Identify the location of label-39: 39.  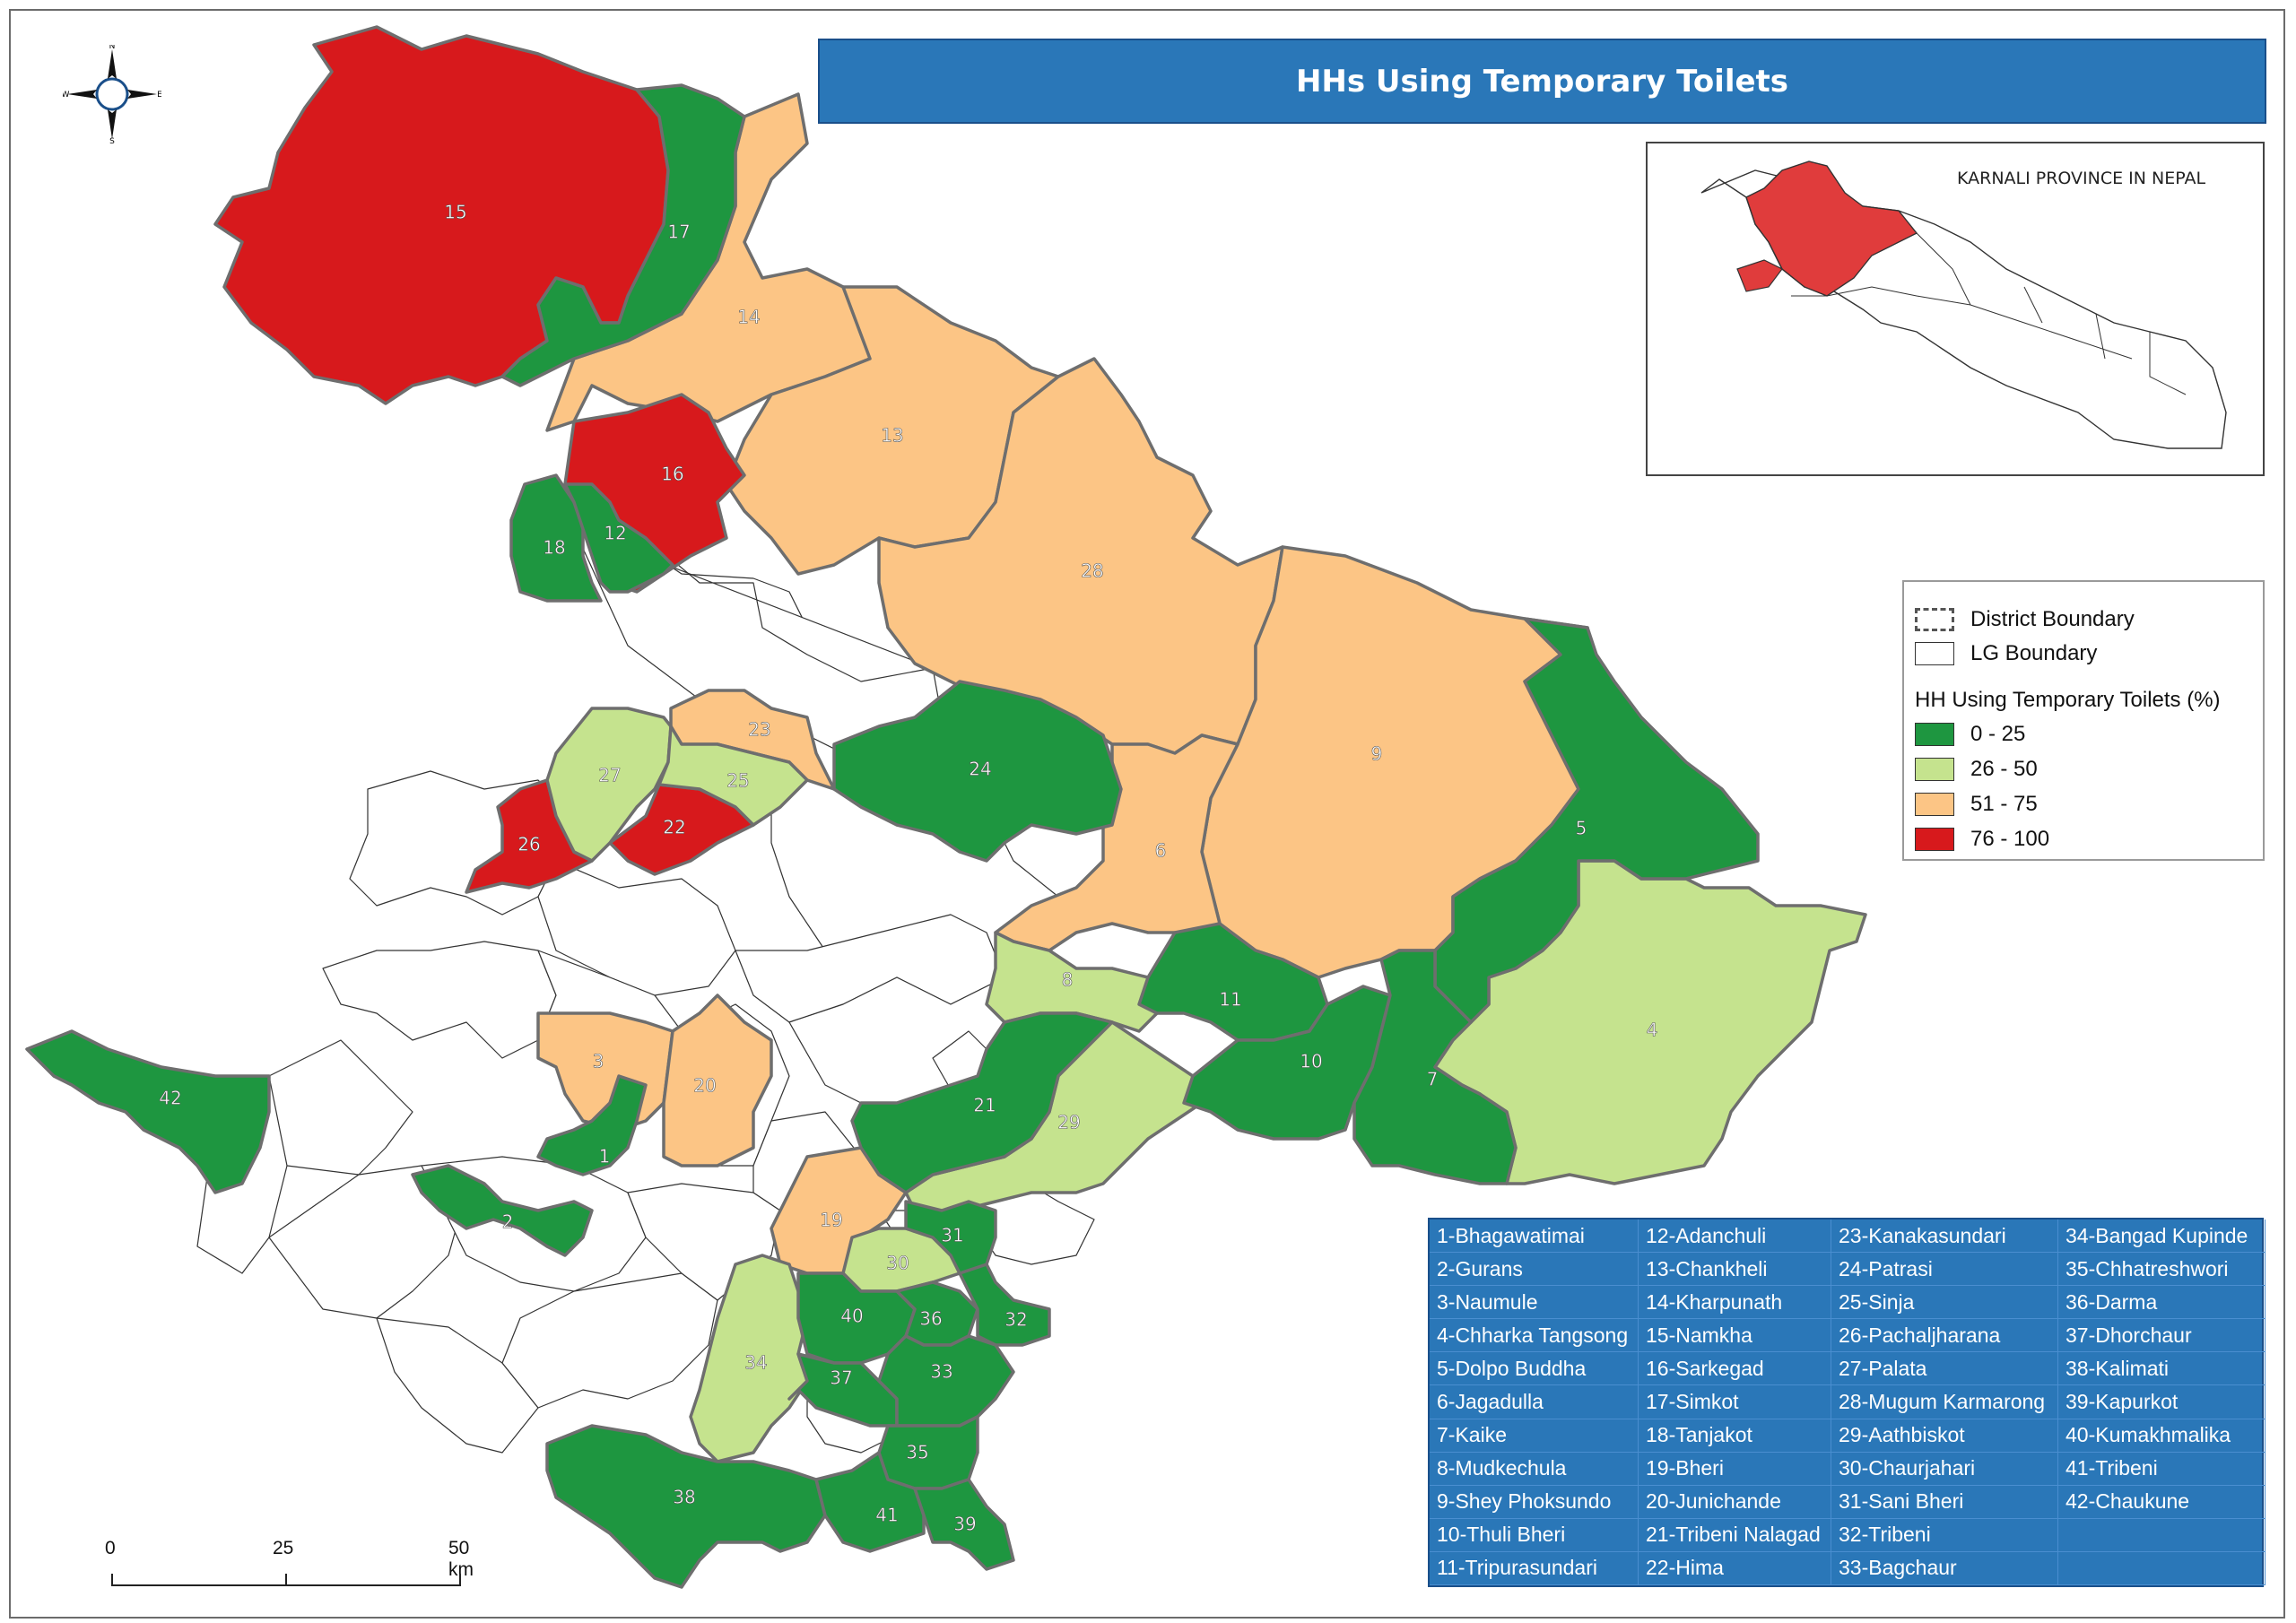
(964, 1524).